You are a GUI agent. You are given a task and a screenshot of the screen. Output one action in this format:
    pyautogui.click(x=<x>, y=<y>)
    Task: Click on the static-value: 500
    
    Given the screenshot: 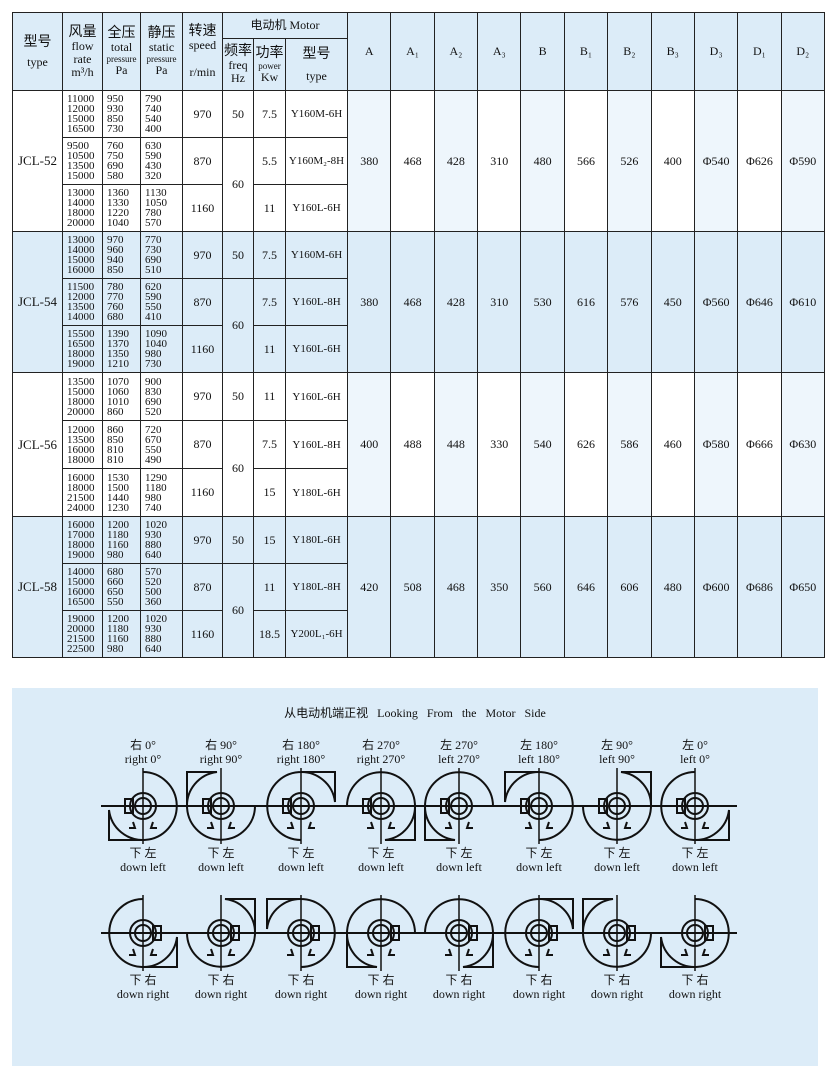 What is the action you would take?
    pyautogui.click(x=153, y=592)
    